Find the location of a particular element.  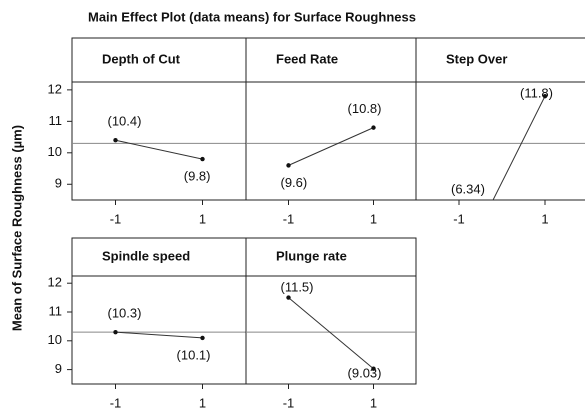

data-label: (11.5) is located at coordinates (297, 286).